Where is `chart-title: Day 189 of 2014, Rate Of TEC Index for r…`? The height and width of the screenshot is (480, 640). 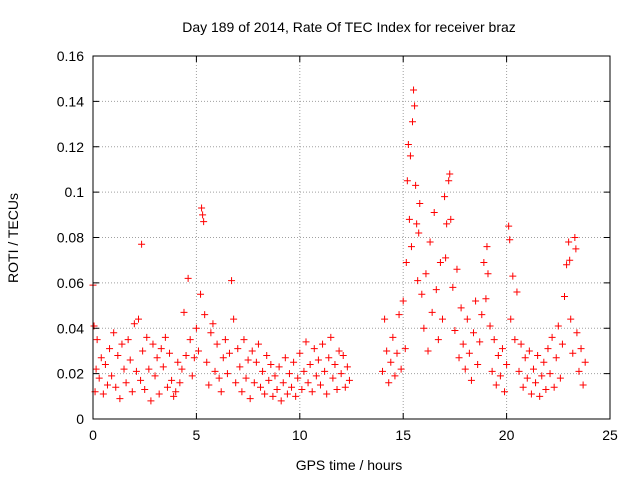
chart-title: Day 189 of 2014, Rate Of TEC Index for r… is located at coordinates (349, 27).